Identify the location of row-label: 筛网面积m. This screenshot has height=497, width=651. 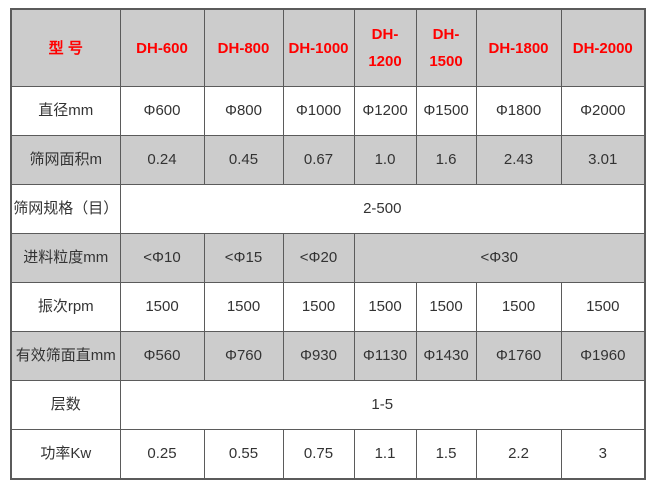
(65, 160).